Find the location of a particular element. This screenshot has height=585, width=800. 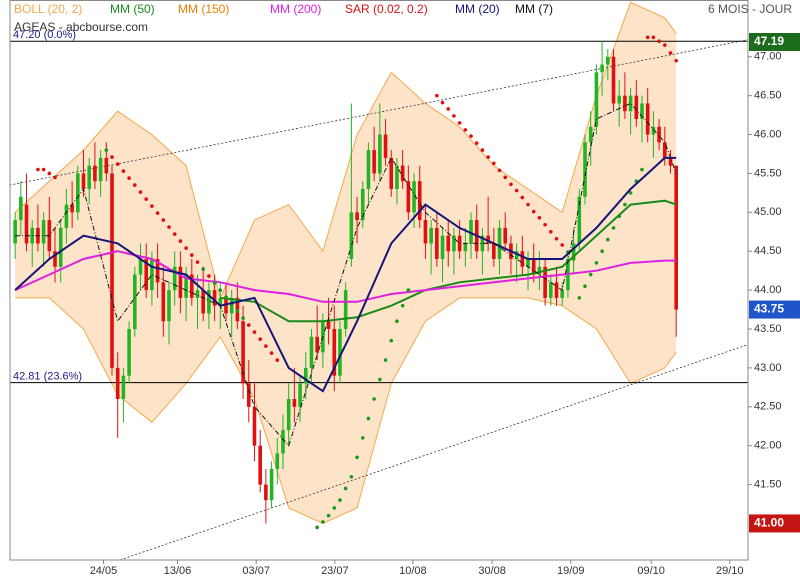

x-tick-label: 23/07 is located at coordinates (335, 571).